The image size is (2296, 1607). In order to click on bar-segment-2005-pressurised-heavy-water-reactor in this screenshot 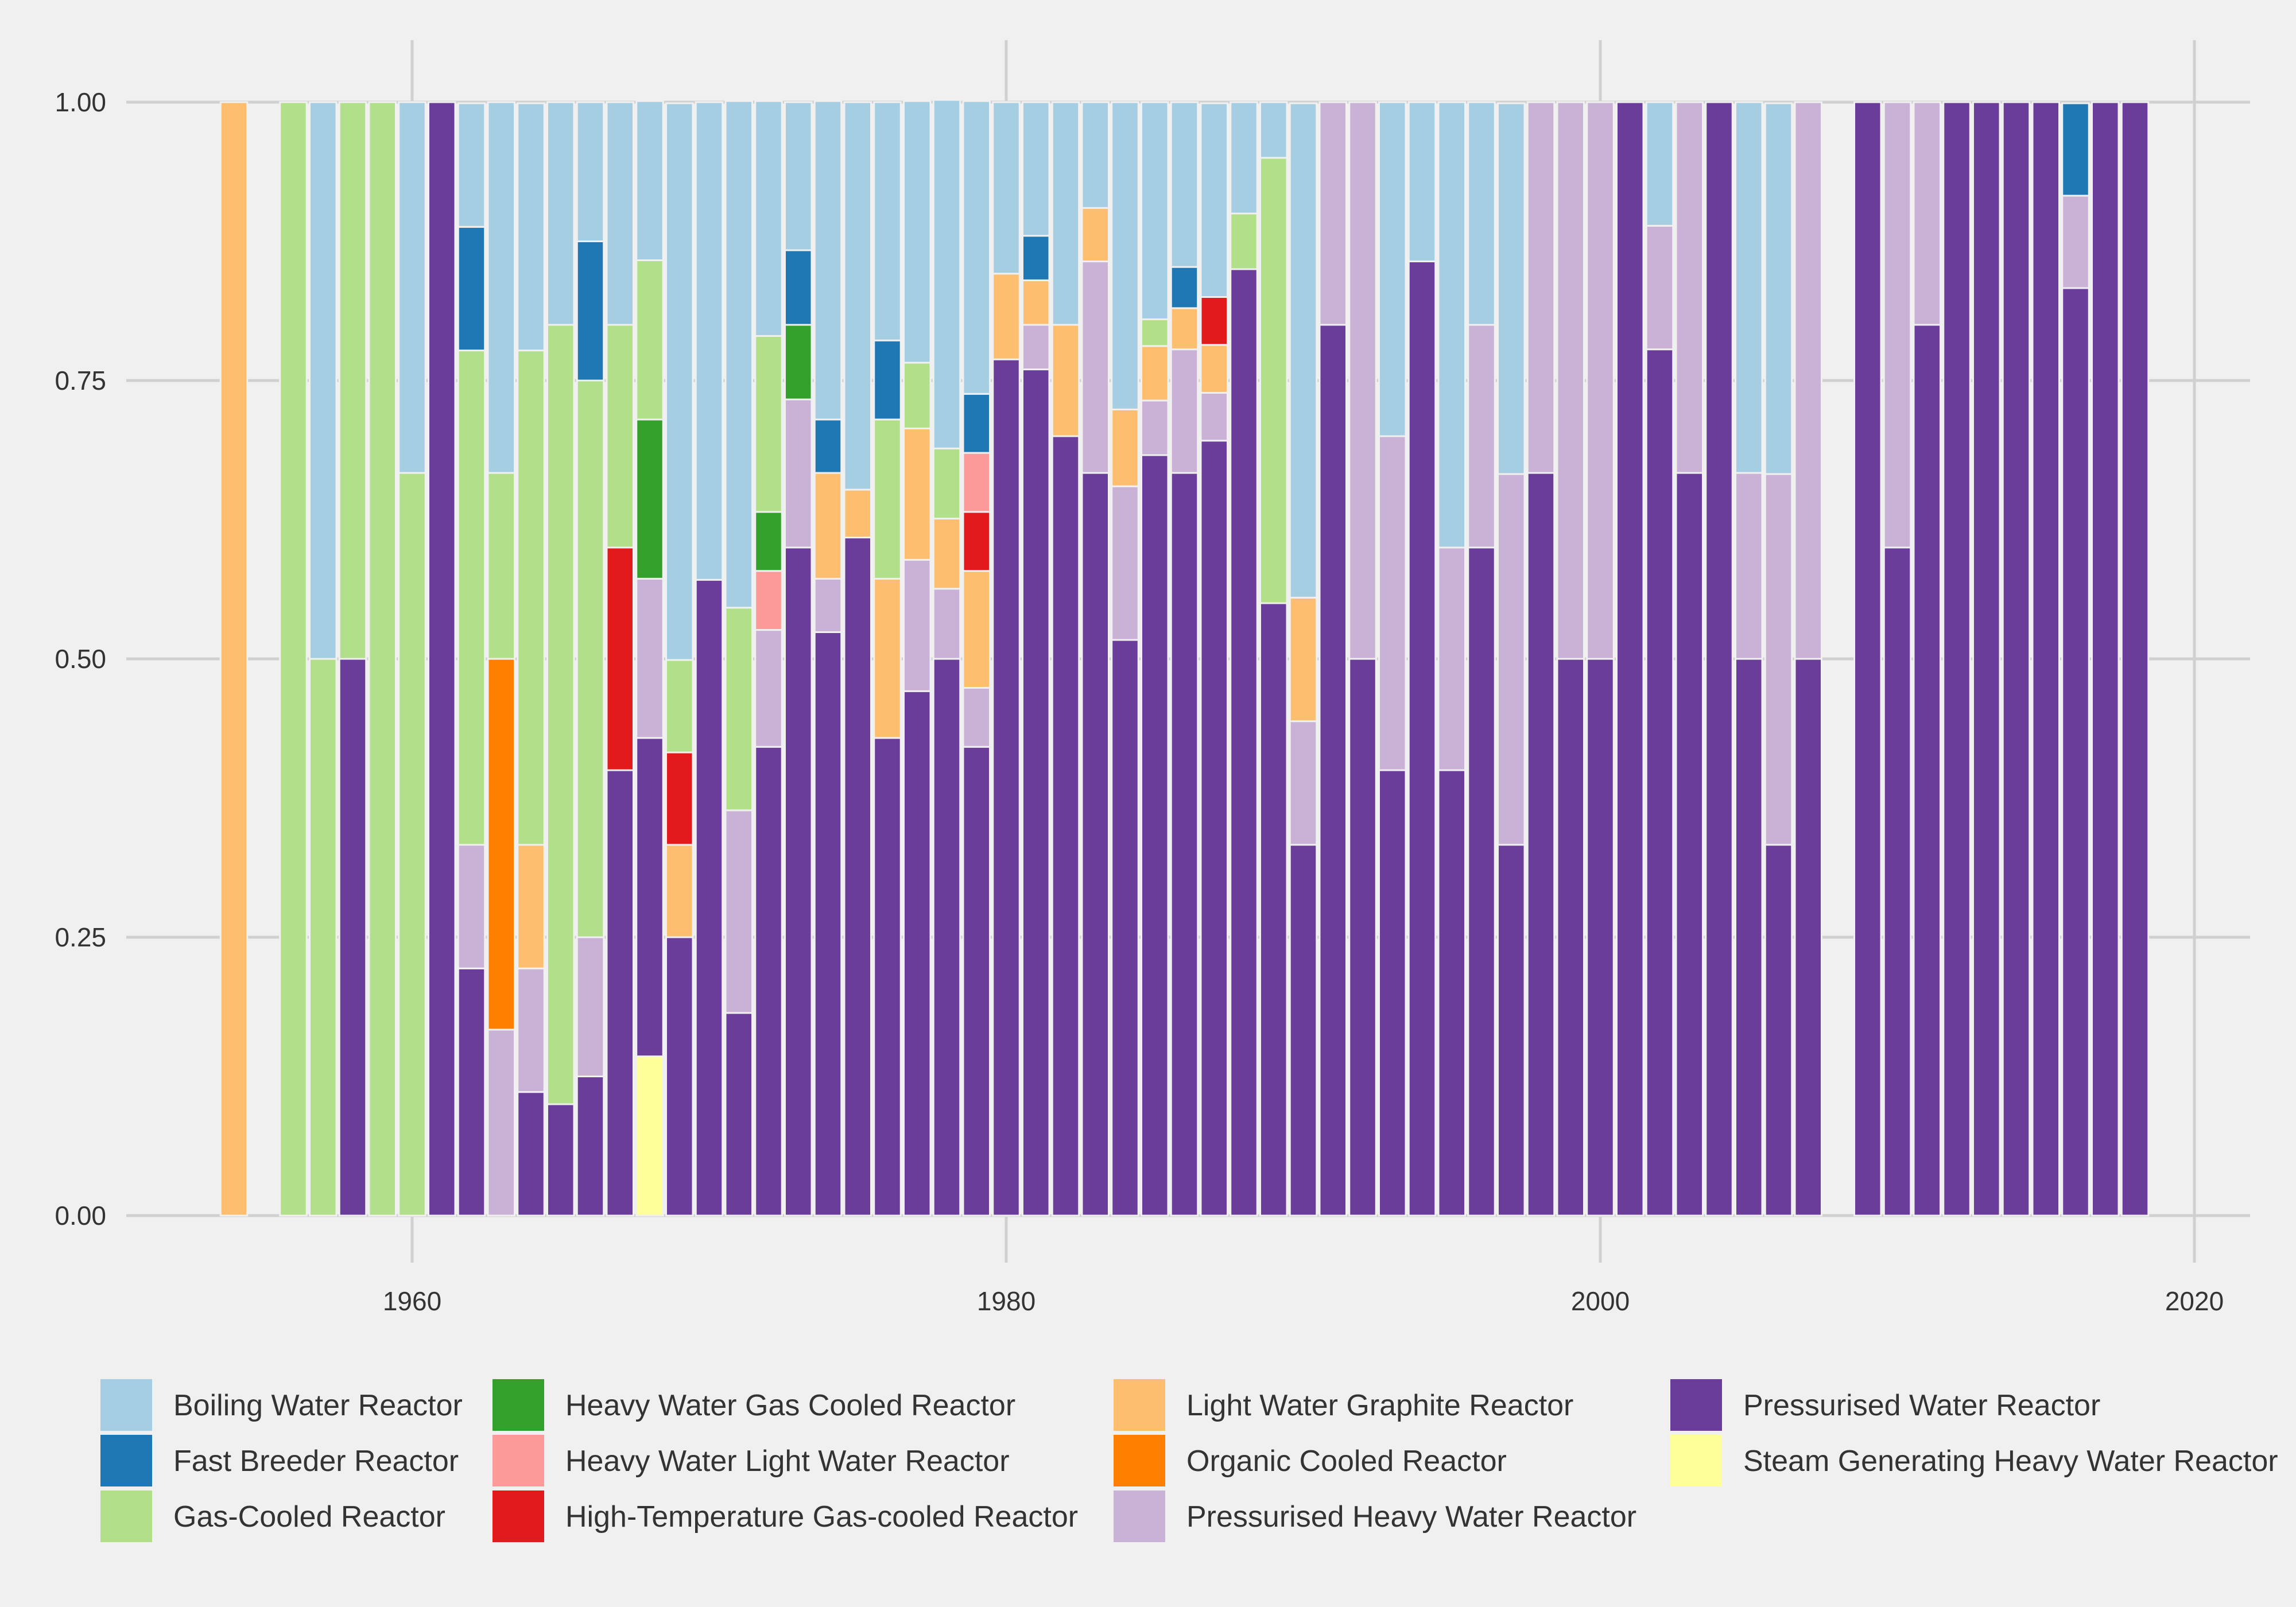, I will do `click(1749, 566)`.